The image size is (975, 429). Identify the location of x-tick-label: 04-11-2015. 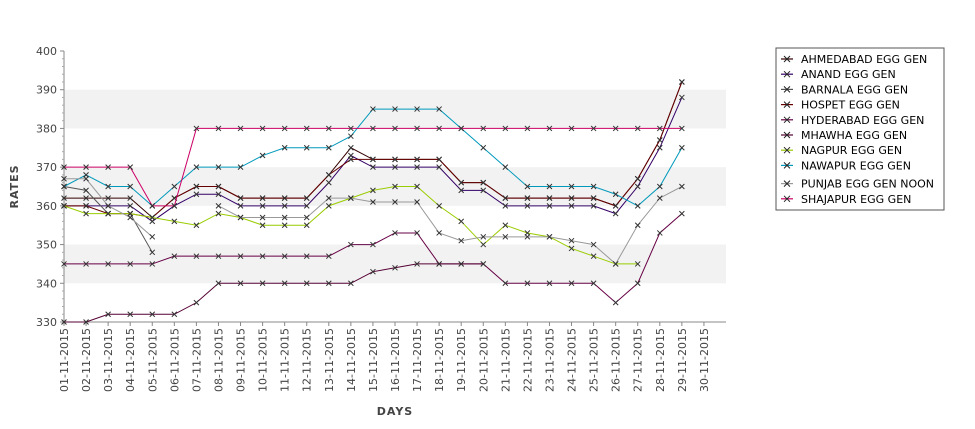
(130, 360).